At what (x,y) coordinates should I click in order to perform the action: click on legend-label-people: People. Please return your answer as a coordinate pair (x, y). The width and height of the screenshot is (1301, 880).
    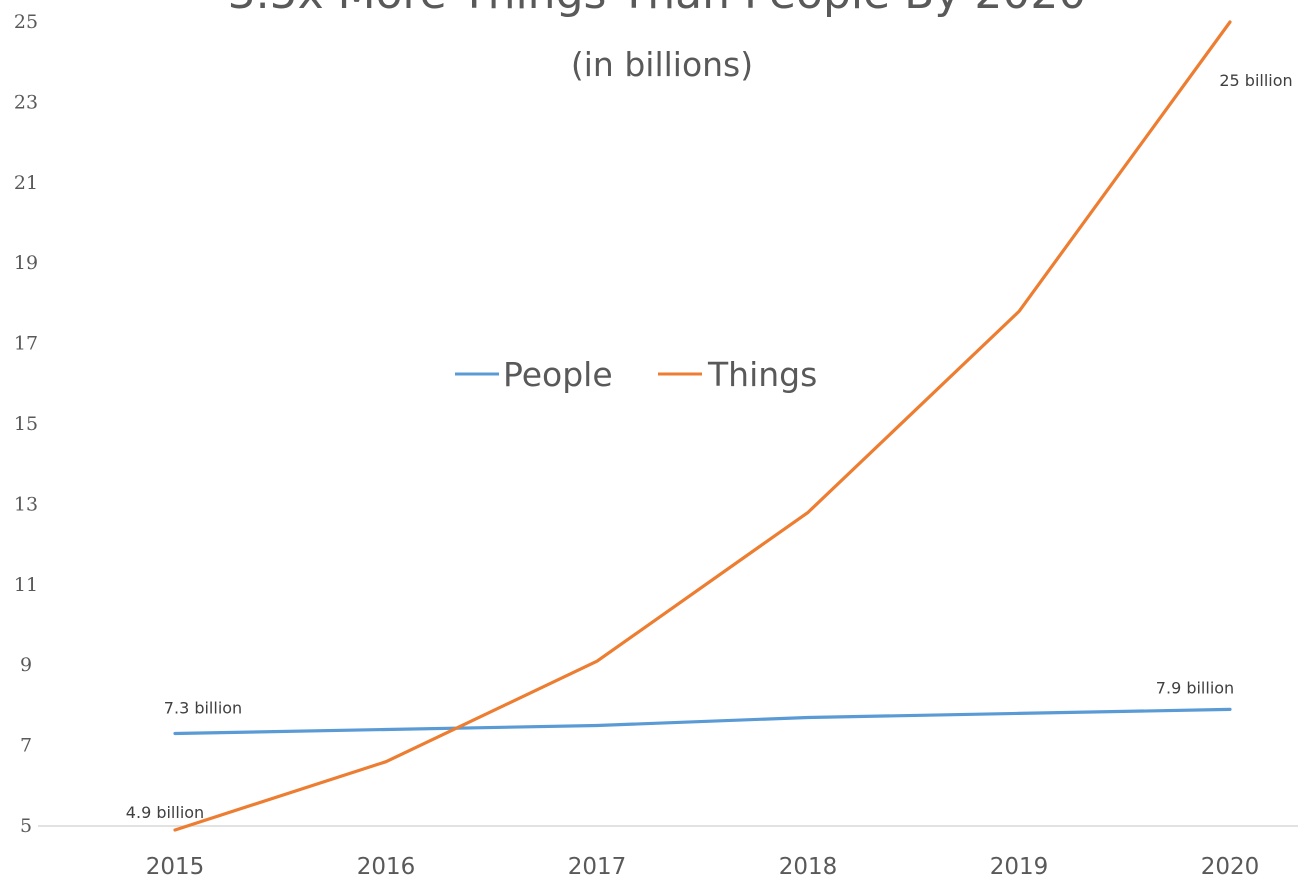
    Looking at the image, I should click on (558, 374).